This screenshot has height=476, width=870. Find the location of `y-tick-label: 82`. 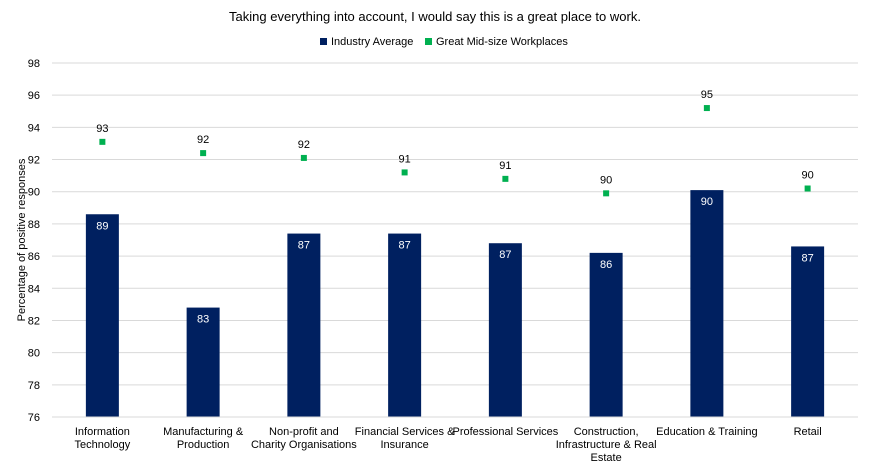

y-tick-label: 82 is located at coordinates (34, 321).